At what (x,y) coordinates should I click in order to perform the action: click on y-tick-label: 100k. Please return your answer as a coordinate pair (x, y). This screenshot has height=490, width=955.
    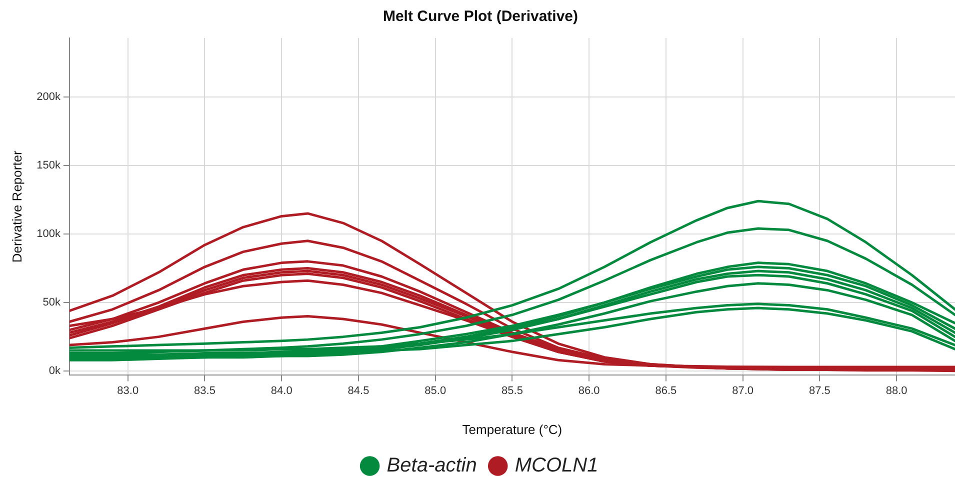
    Looking at the image, I should click on (48, 234).